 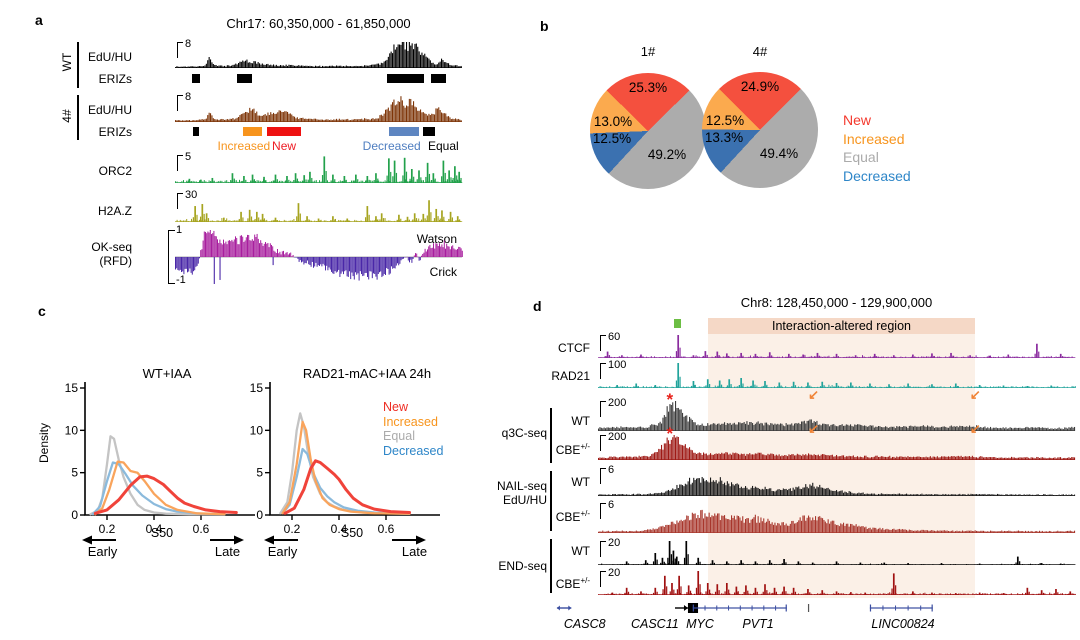 What do you see at coordinates (162, 533) in the screenshot?
I see `x-axis-label-1: S50` at bounding box center [162, 533].